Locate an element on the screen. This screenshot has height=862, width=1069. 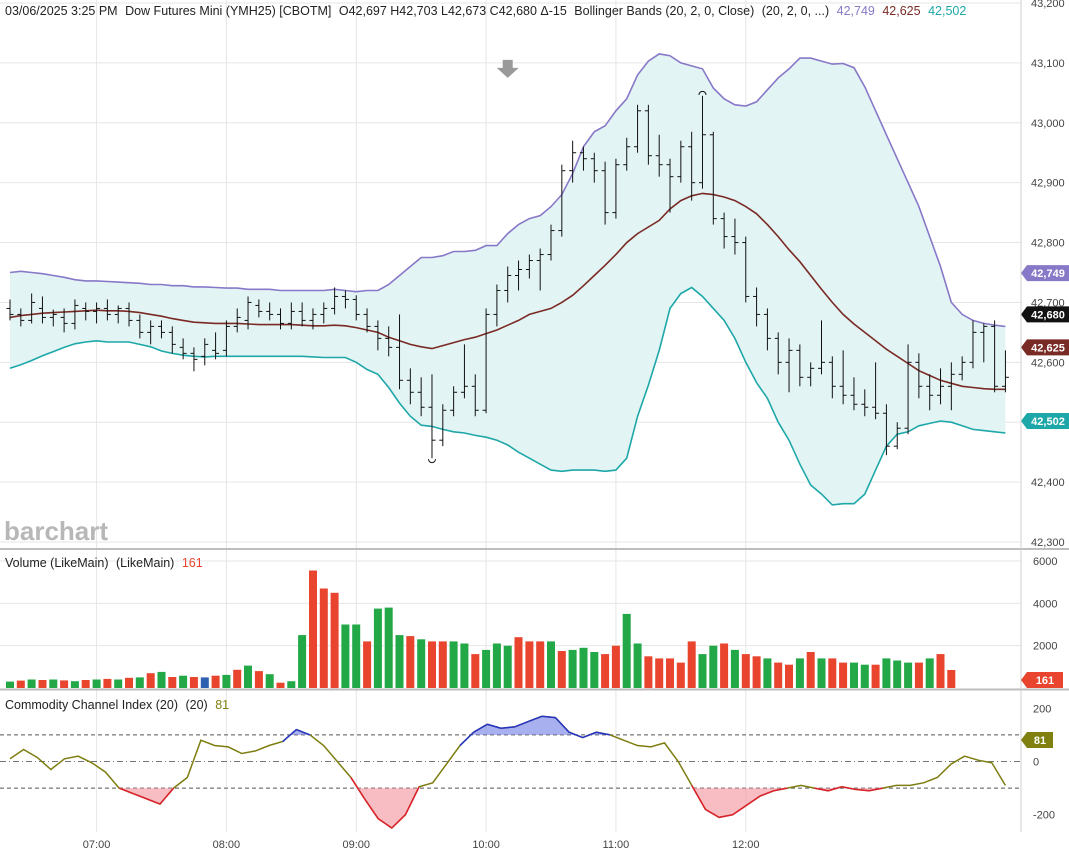
cci-params: (20) is located at coordinates (196, 705).